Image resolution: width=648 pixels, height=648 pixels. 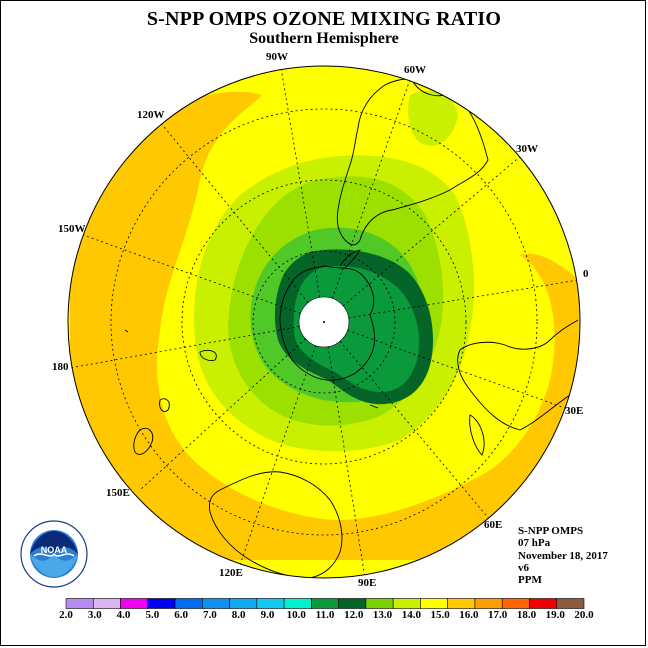 What do you see at coordinates (72, 229) in the screenshot?
I see `lon-label-150w: 150W` at bounding box center [72, 229].